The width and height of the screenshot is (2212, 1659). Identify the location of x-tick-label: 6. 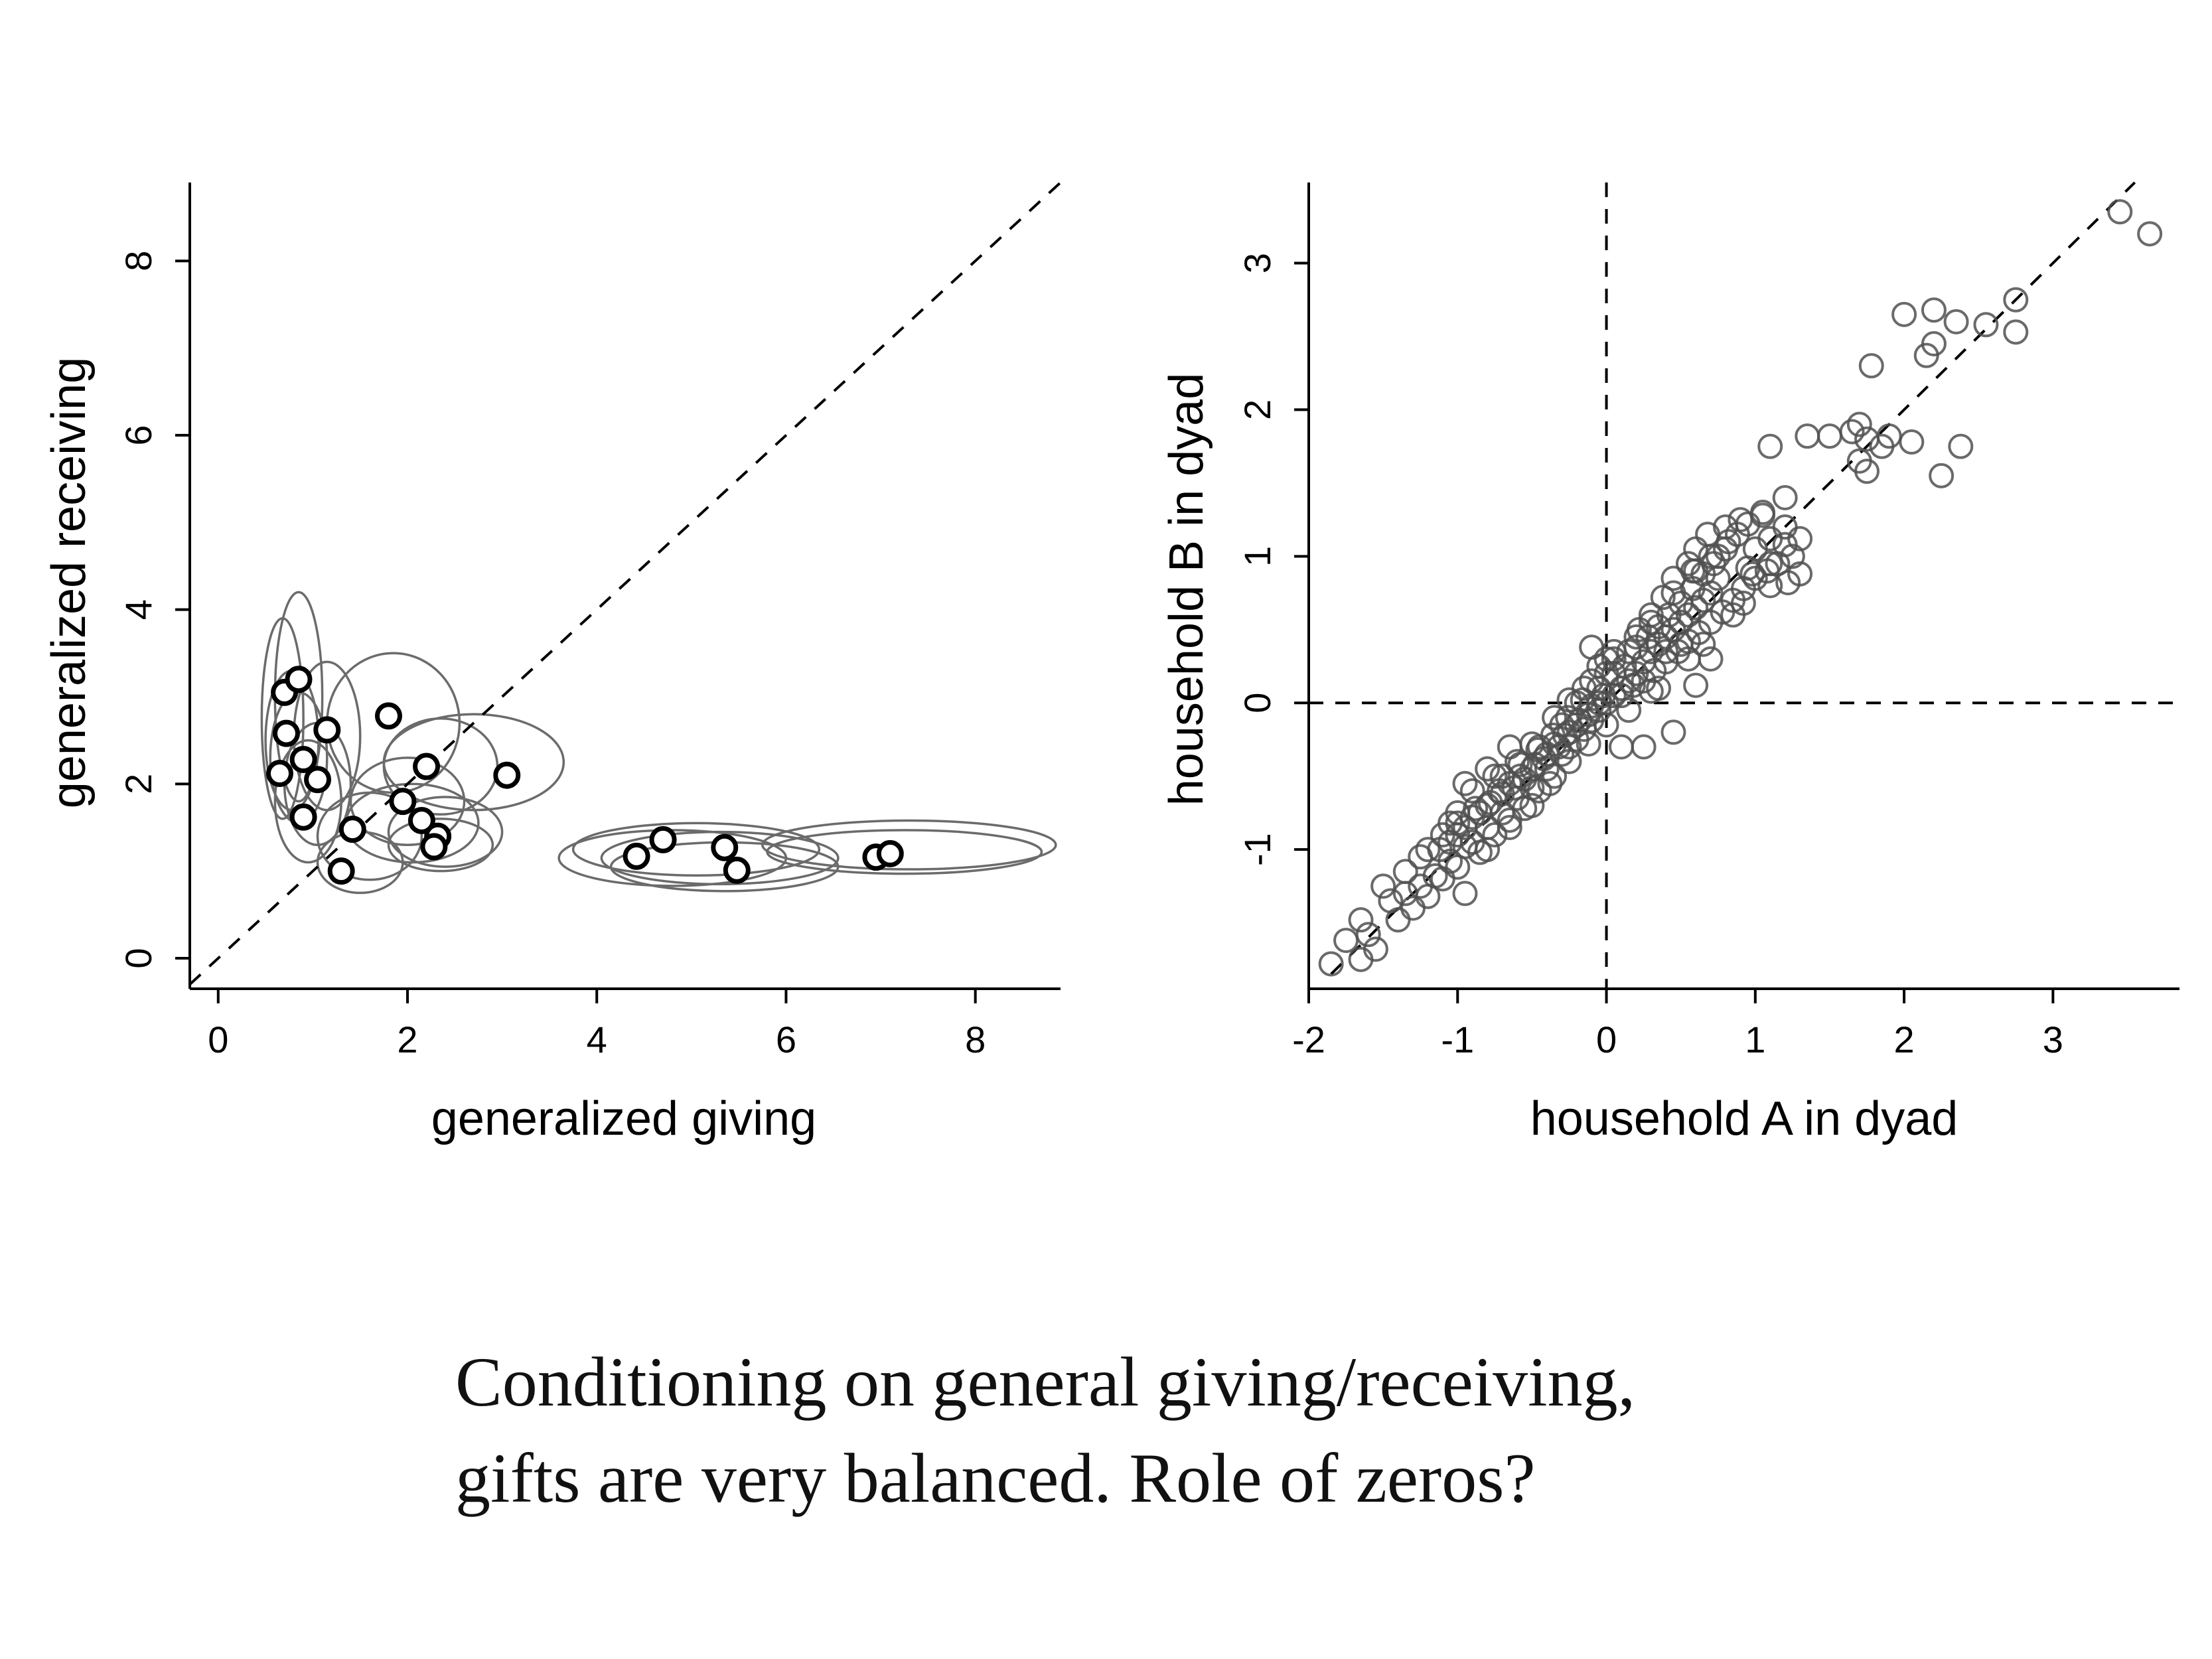
(786, 1039).